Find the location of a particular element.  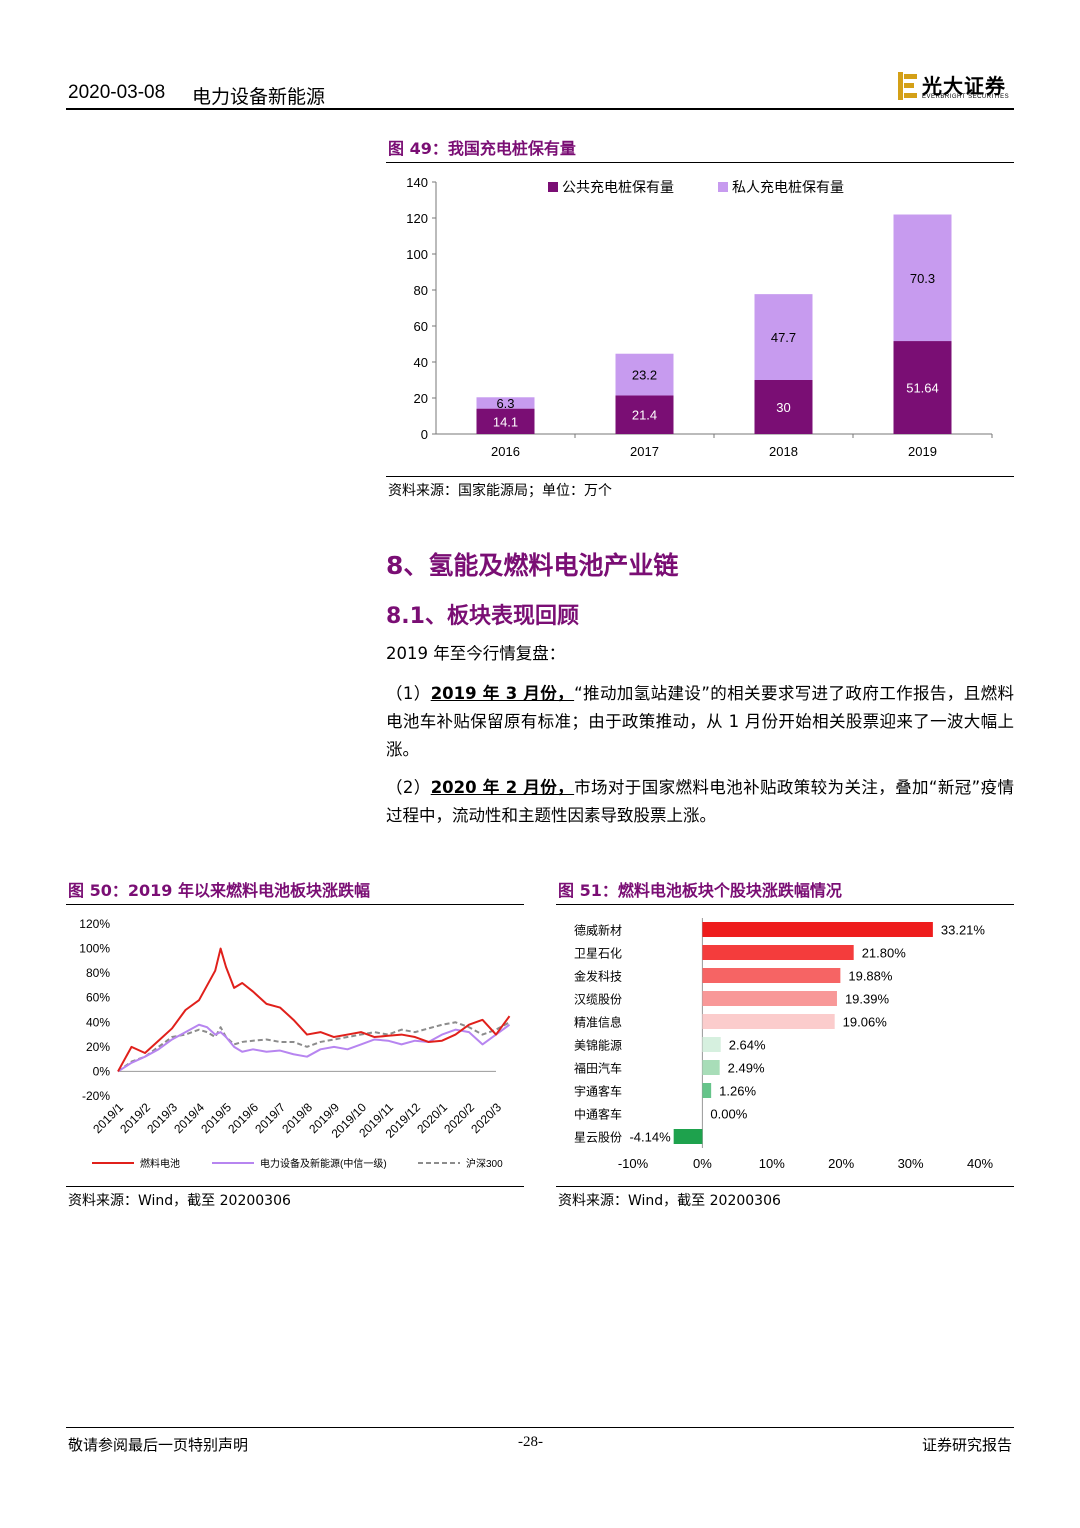

footer-disclaimer: 敬请参阅最后一页特别声明 is located at coordinates (158, 1446).